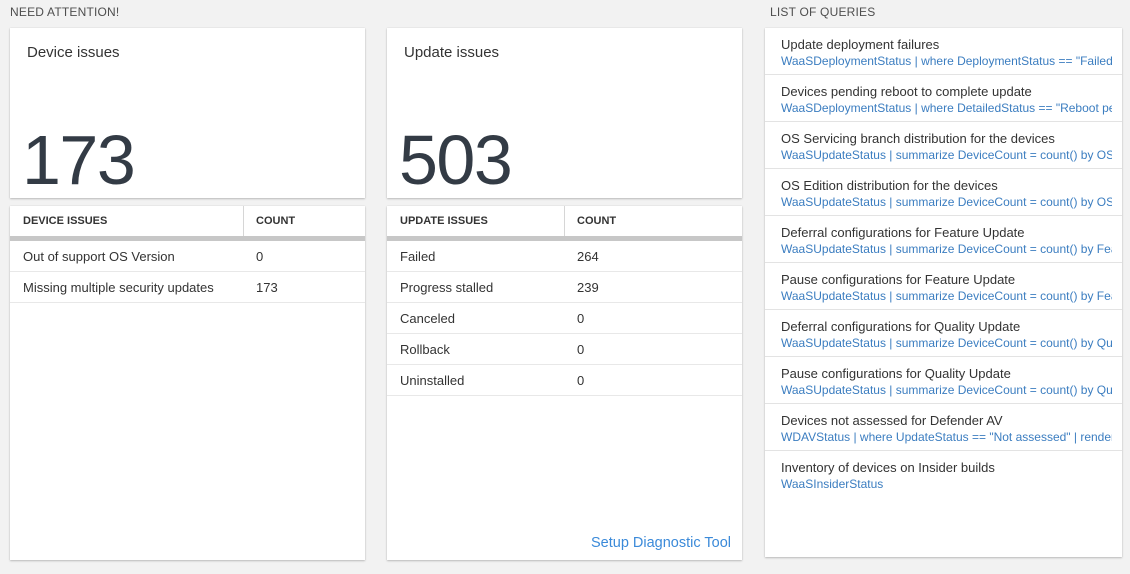 The image size is (1130, 574). What do you see at coordinates (276, 221) in the screenshot?
I see `device-table-header-count: COUNT` at bounding box center [276, 221].